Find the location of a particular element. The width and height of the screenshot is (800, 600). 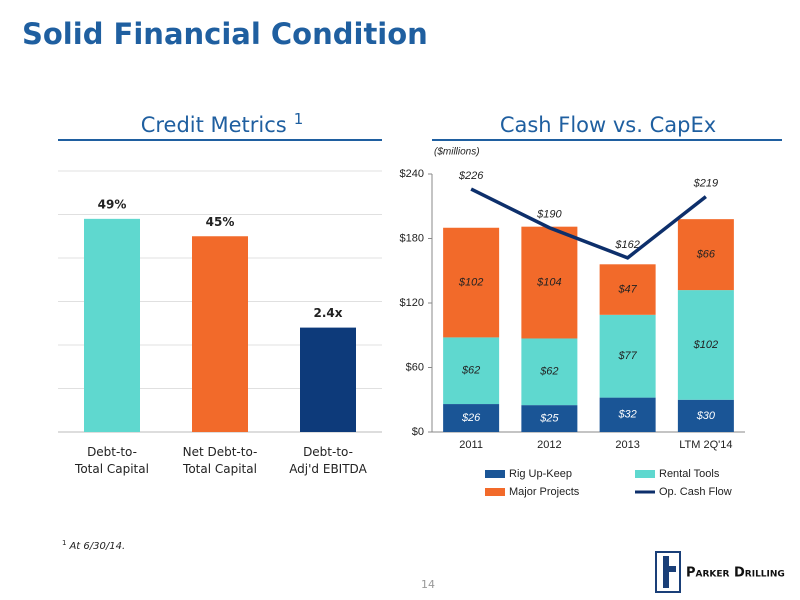

footnote-text: At 6/30/14. is located at coordinates (96, 546).